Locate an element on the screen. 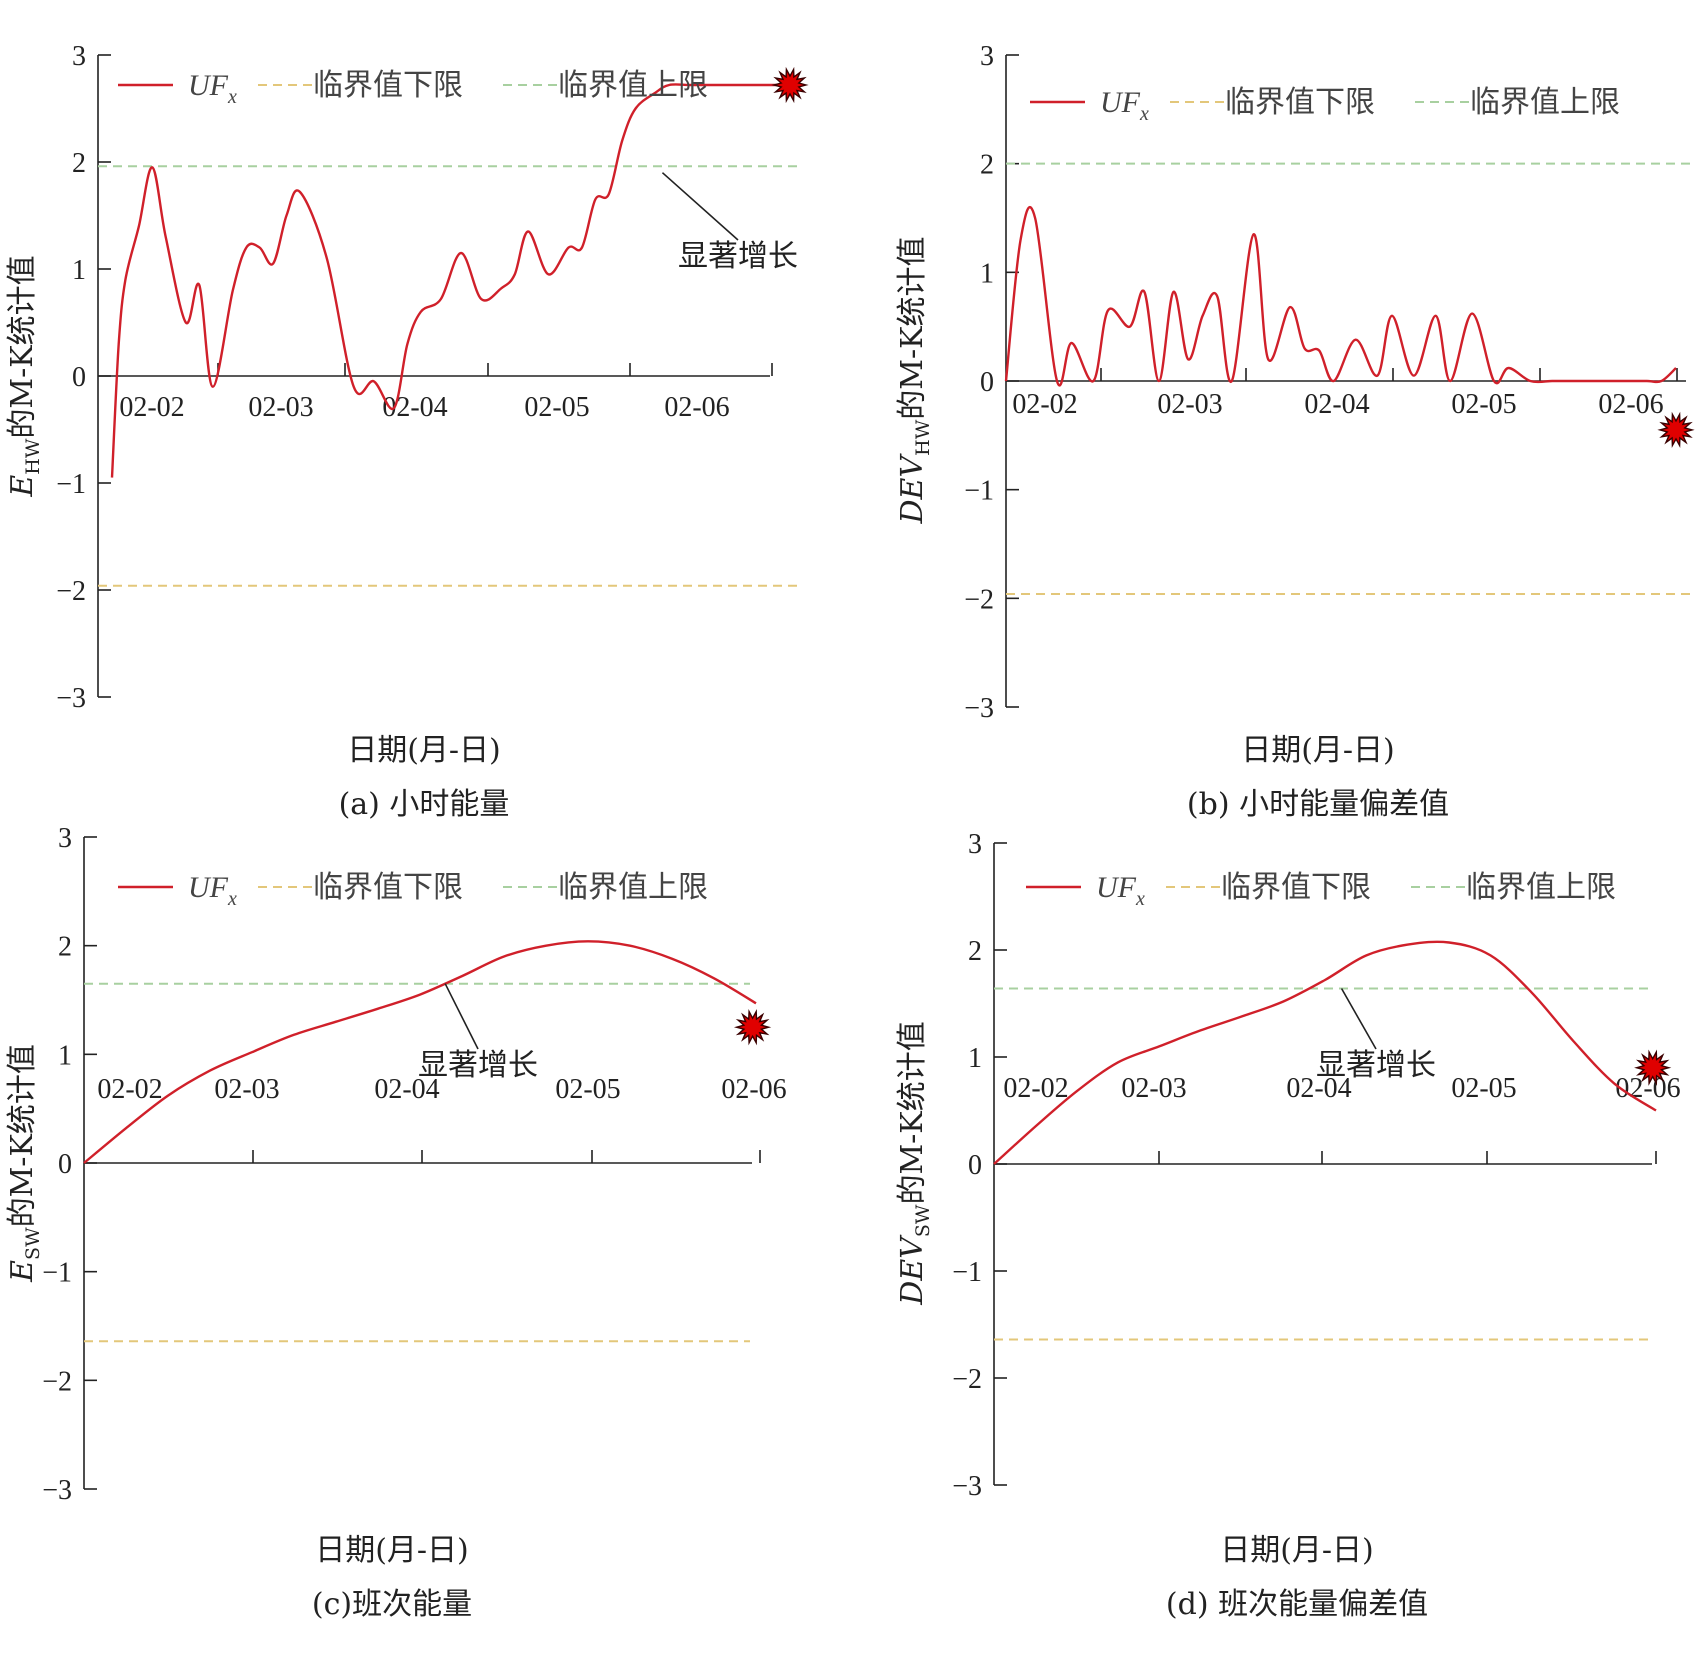 The height and width of the screenshot is (1657, 1696). panel-caption: (d) 班次能量偏差值 is located at coordinates (1297, 1604).